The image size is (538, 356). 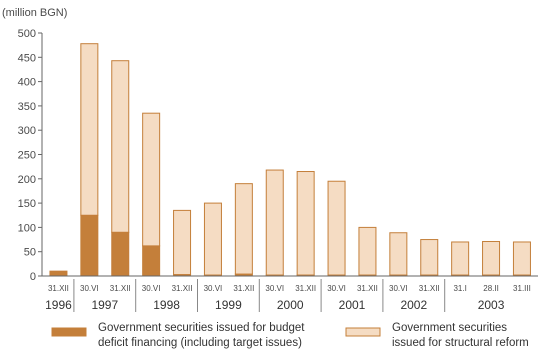 What do you see at coordinates (58, 305) in the screenshot?
I see `year-label: 1996` at bounding box center [58, 305].